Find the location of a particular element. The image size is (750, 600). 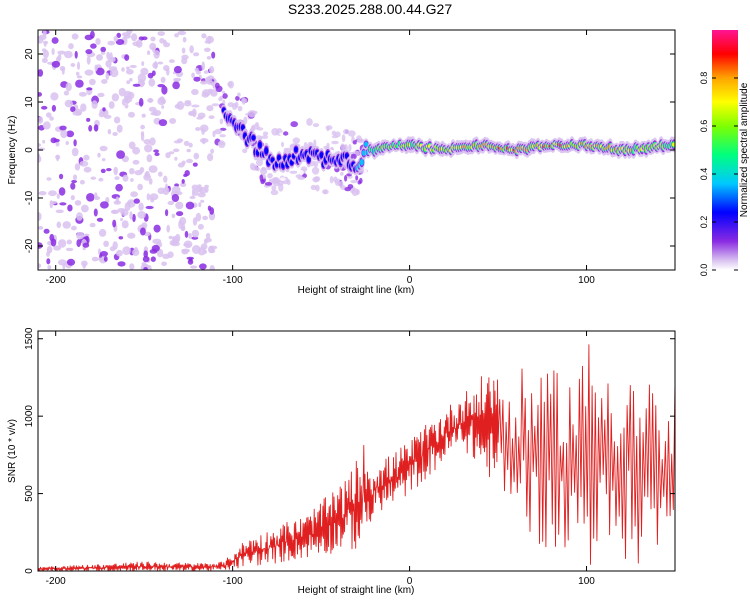

spectrogram-y-tick-label: 10 is located at coordinates (29, 102).